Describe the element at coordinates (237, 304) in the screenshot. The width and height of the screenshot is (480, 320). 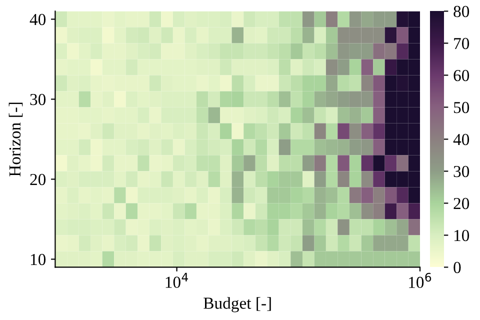
I see `x-axis-title: Budget [-]` at that location.